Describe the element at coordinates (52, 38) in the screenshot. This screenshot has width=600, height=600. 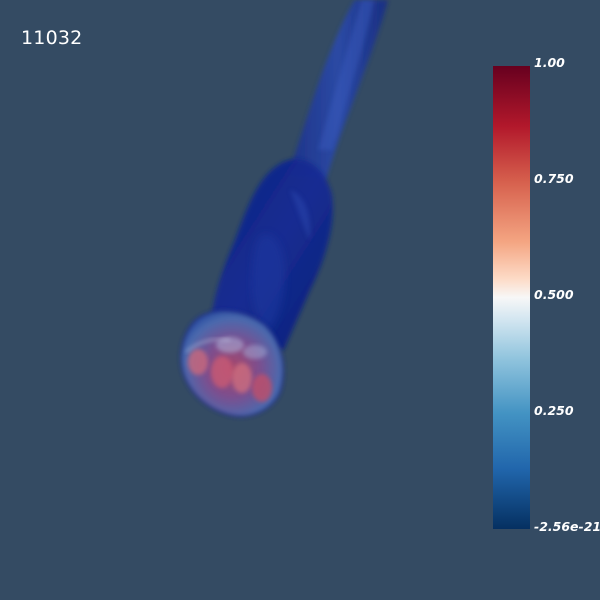
I see `timestep-label: 11032` at that location.